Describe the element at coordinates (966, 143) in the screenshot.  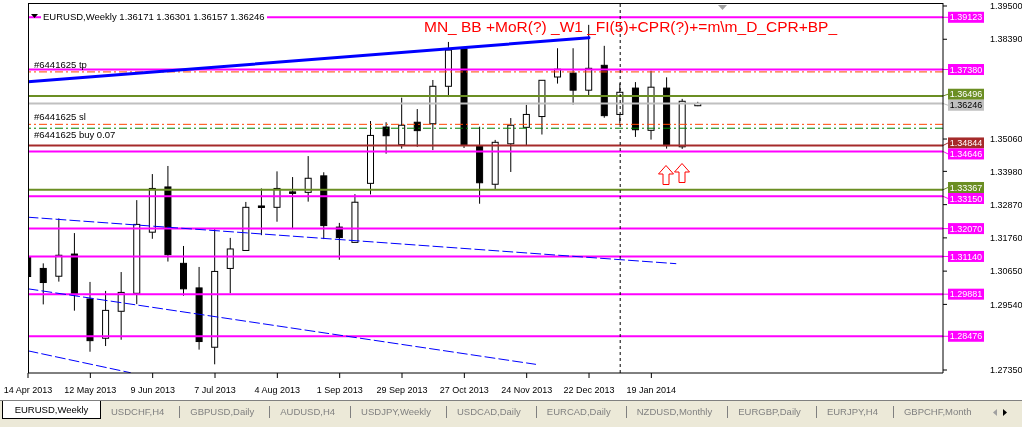
I see `ref-line-label: 1.34844` at that location.